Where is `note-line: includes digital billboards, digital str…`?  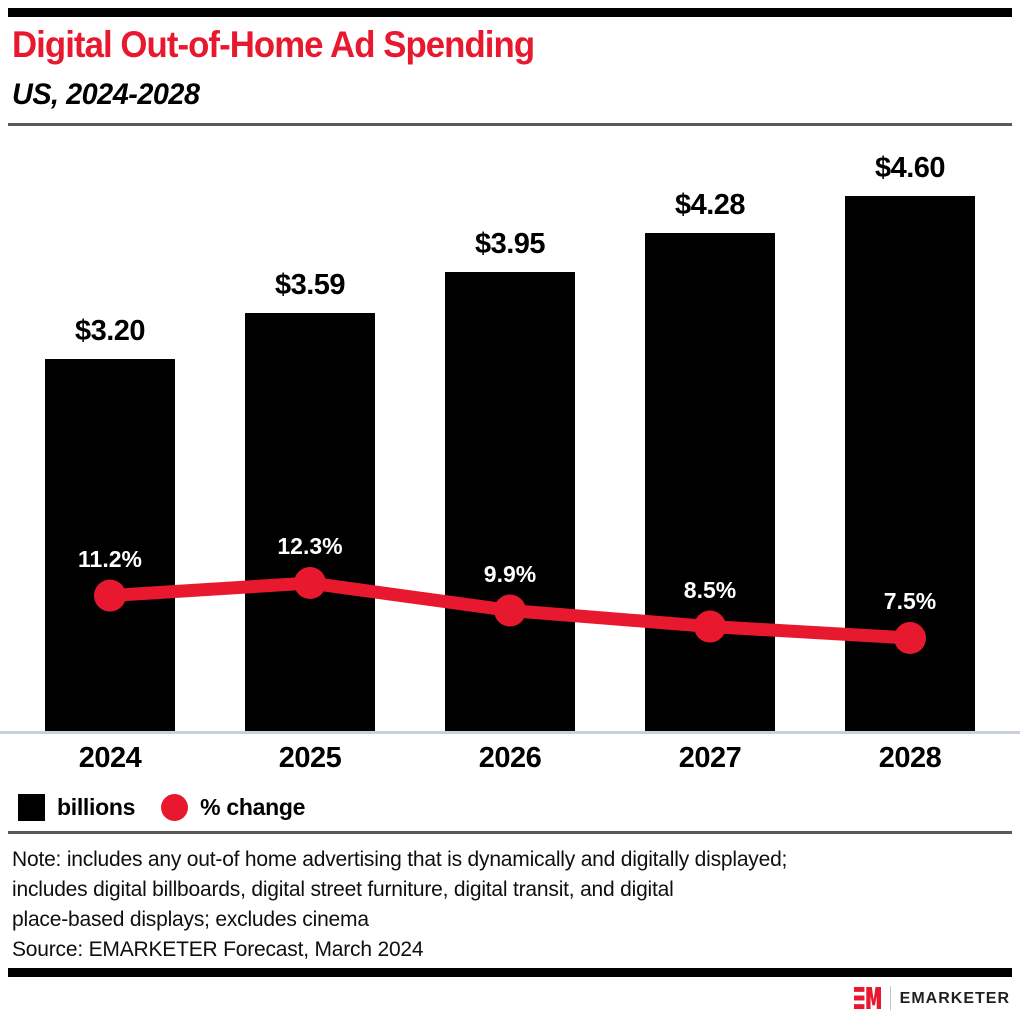
note-line: includes digital billboards, digital str… is located at coordinates (343, 889).